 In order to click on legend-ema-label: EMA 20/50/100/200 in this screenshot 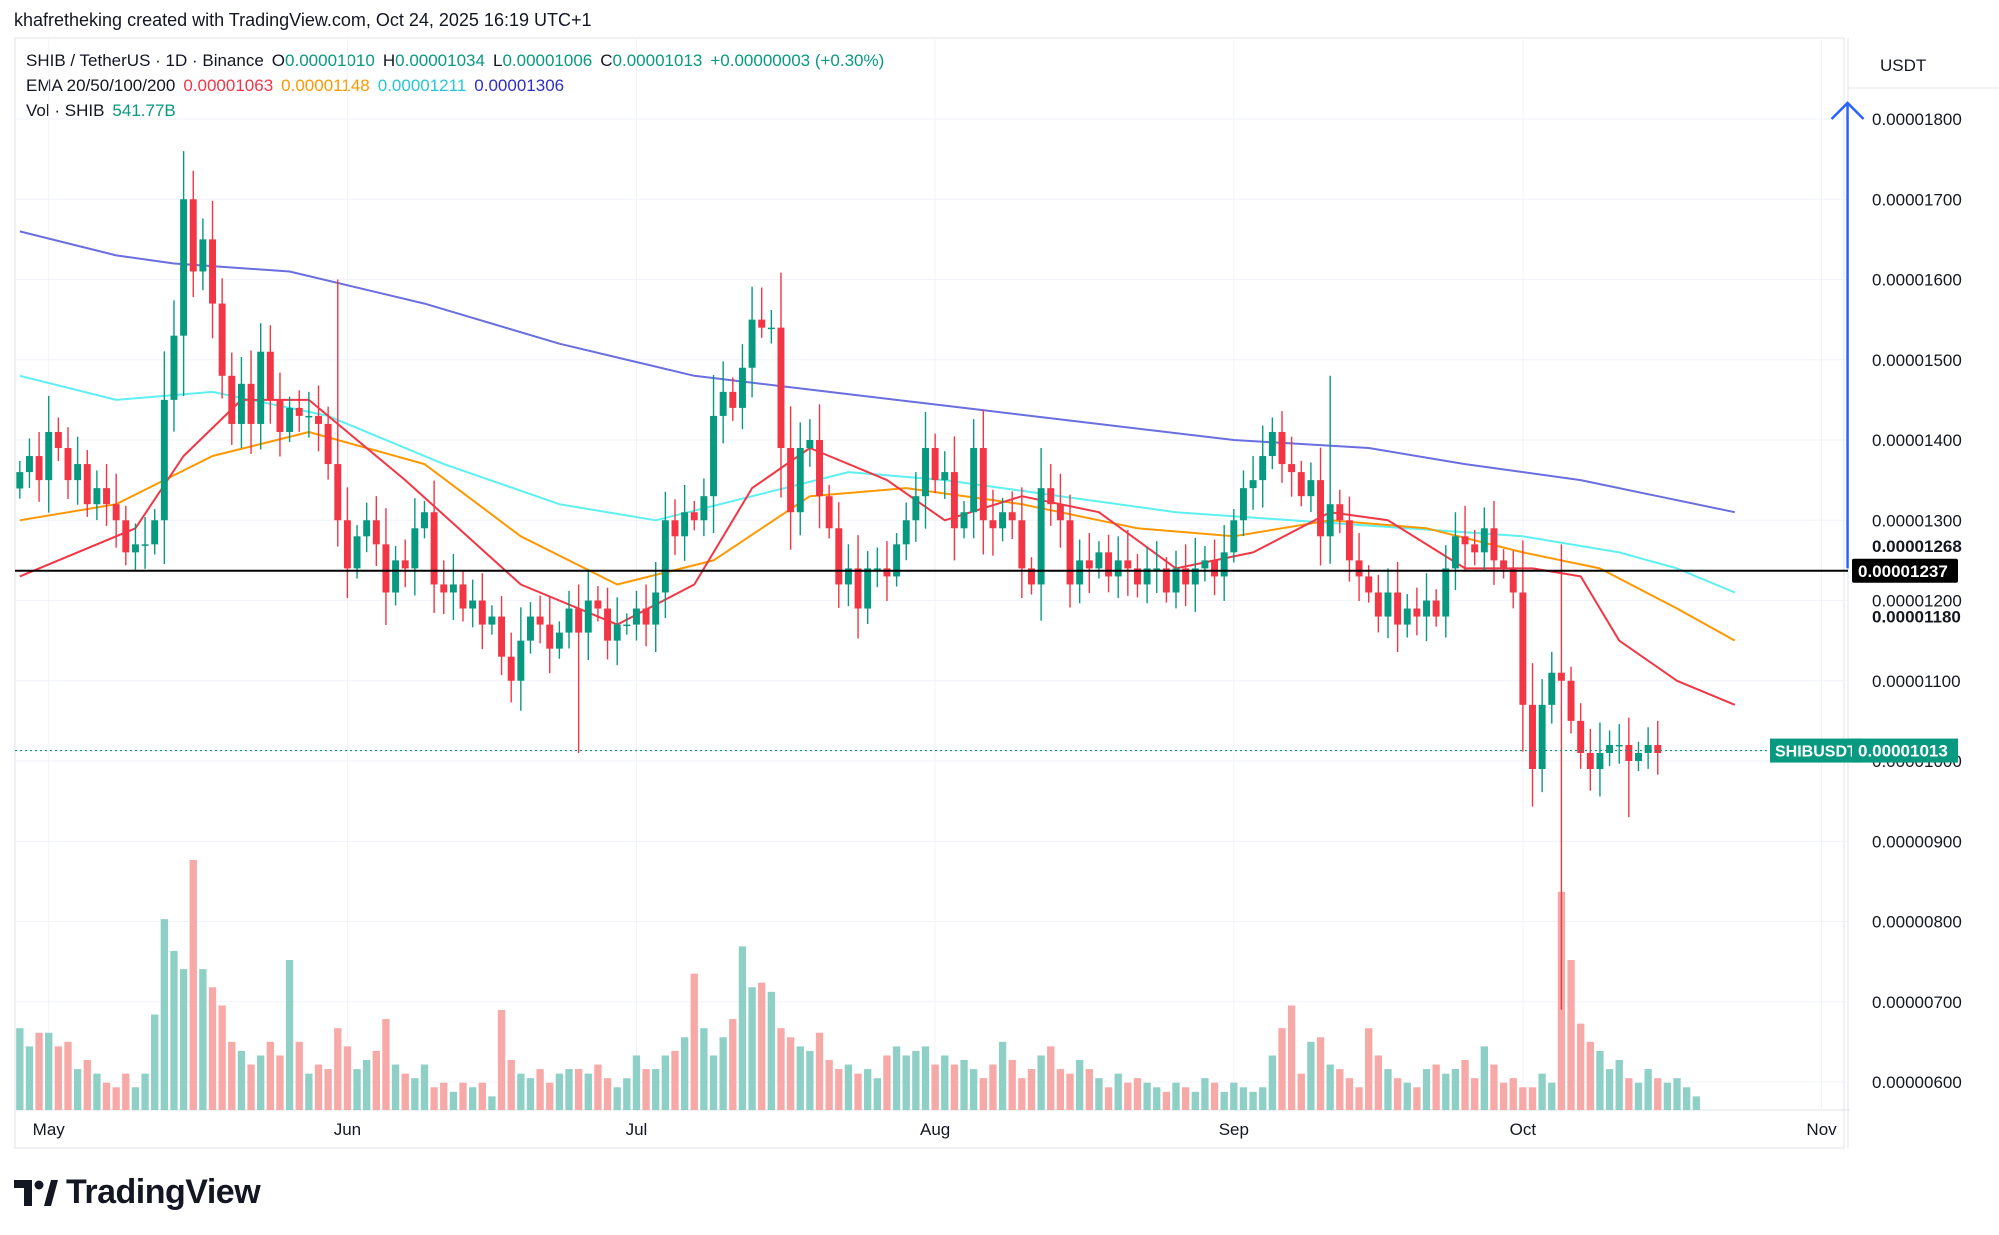, I will do `click(101, 85)`.